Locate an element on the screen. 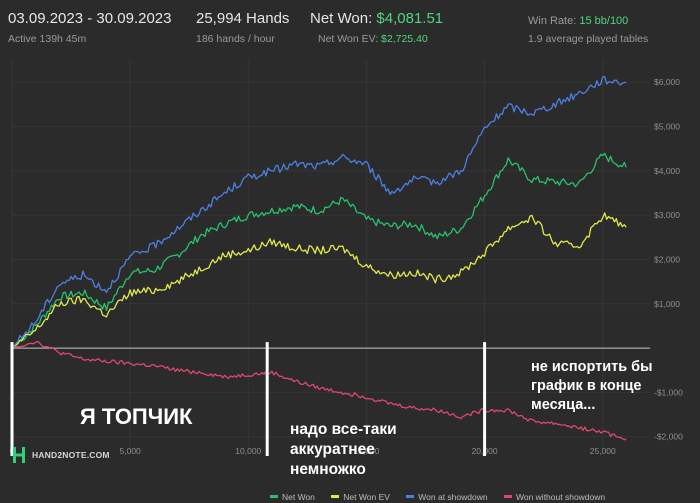  legend-won-at-showdown: Won at showdown is located at coordinates (453, 497).